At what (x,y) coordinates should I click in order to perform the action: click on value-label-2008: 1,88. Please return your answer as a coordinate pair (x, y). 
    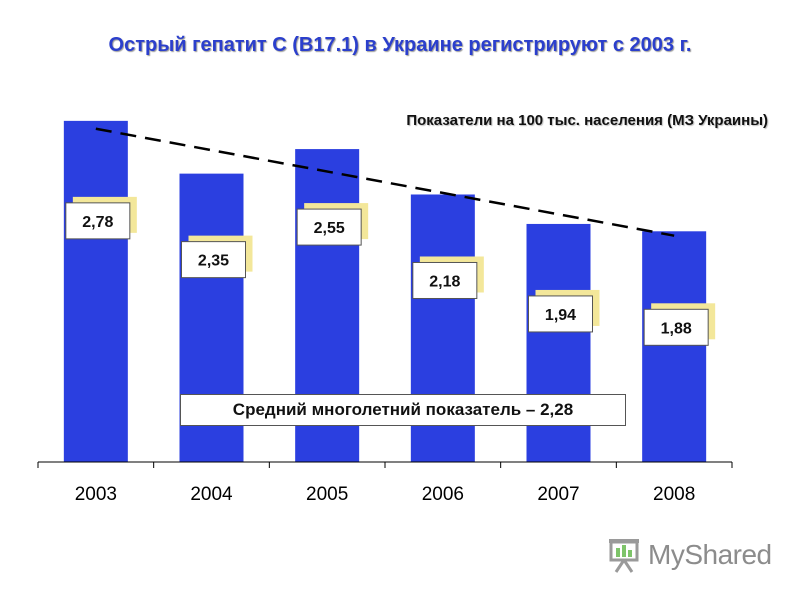
    Looking at the image, I should click on (676, 328).